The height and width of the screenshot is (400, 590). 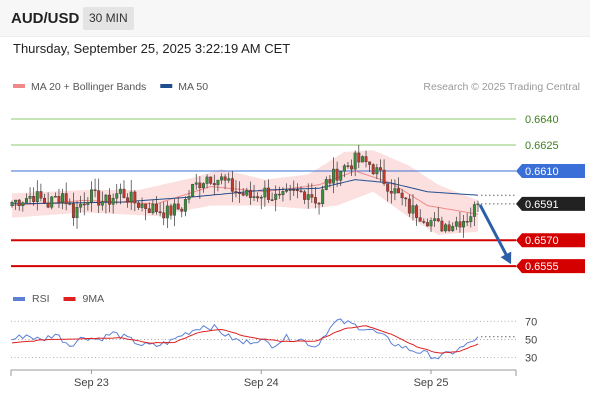 I want to click on x-tick-label: Sep 25, so click(x=431, y=383).